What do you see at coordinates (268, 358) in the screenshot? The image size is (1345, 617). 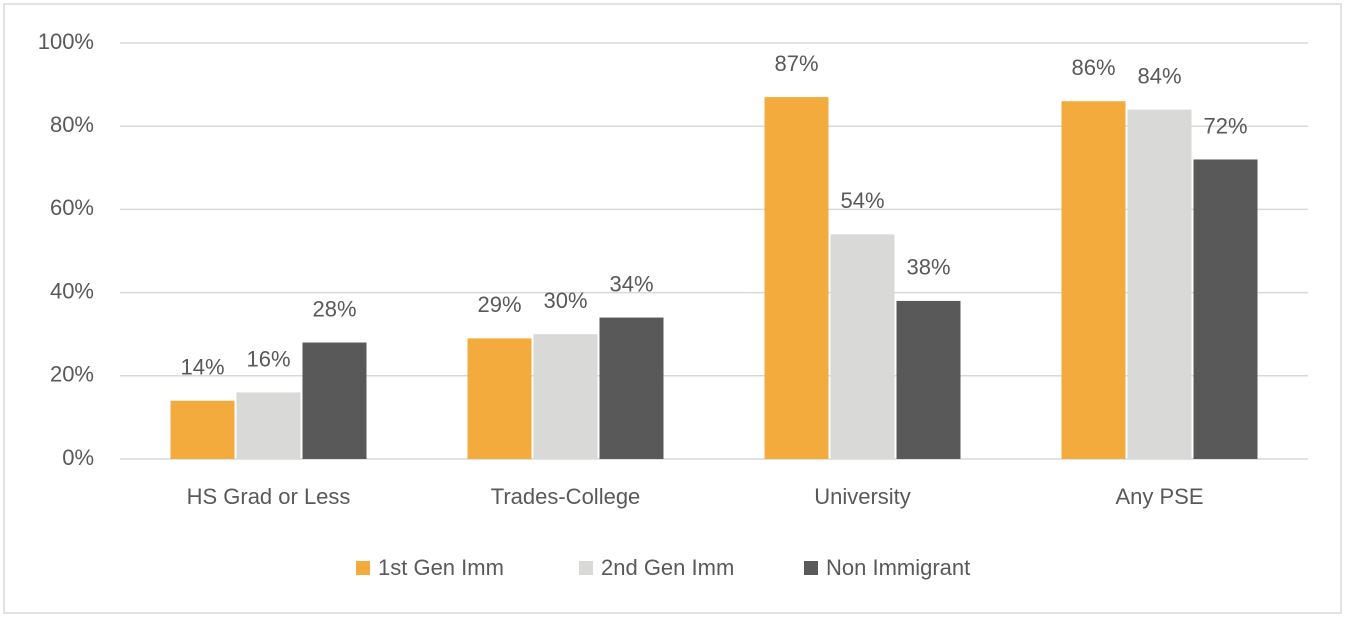 I see `data-label: 16%` at bounding box center [268, 358].